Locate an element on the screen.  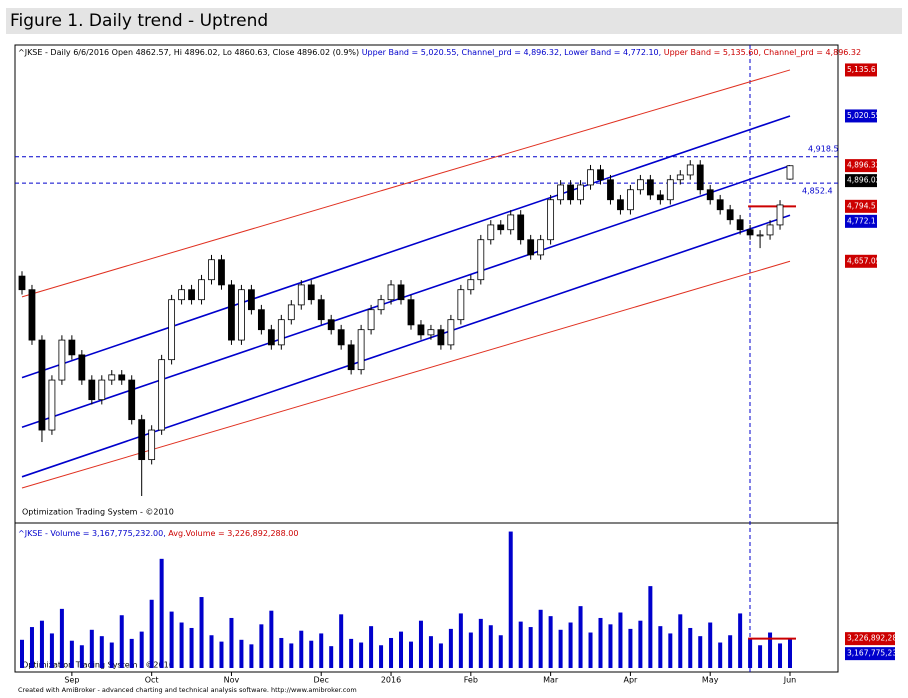
level-label: 4,852.4 is located at coordinates (817, 191).